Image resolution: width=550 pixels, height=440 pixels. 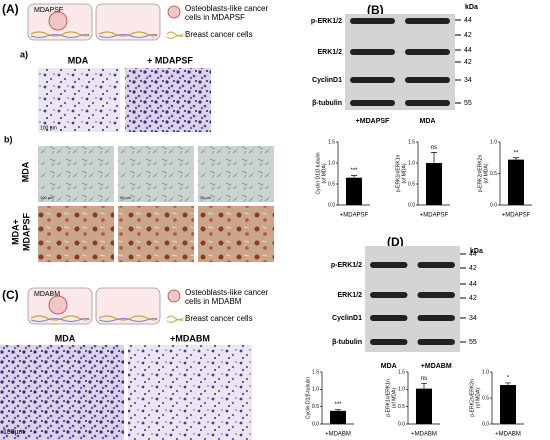 I want to click on marker-label: 44, so click(x=468, y=50).